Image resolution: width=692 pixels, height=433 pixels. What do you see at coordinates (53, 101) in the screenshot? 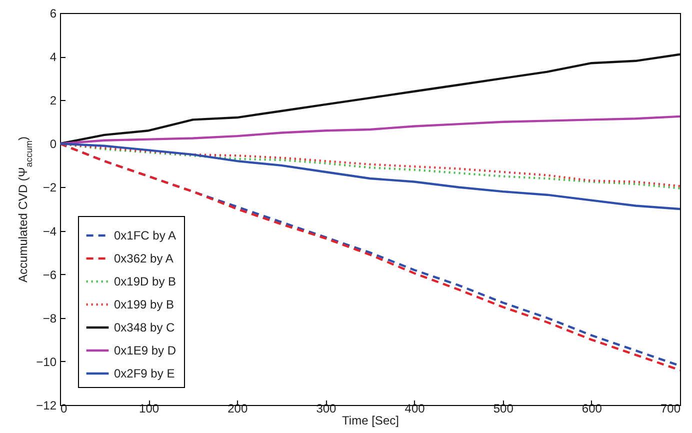
I see `y-tick-label: 2` at bounding box center [53, 101].